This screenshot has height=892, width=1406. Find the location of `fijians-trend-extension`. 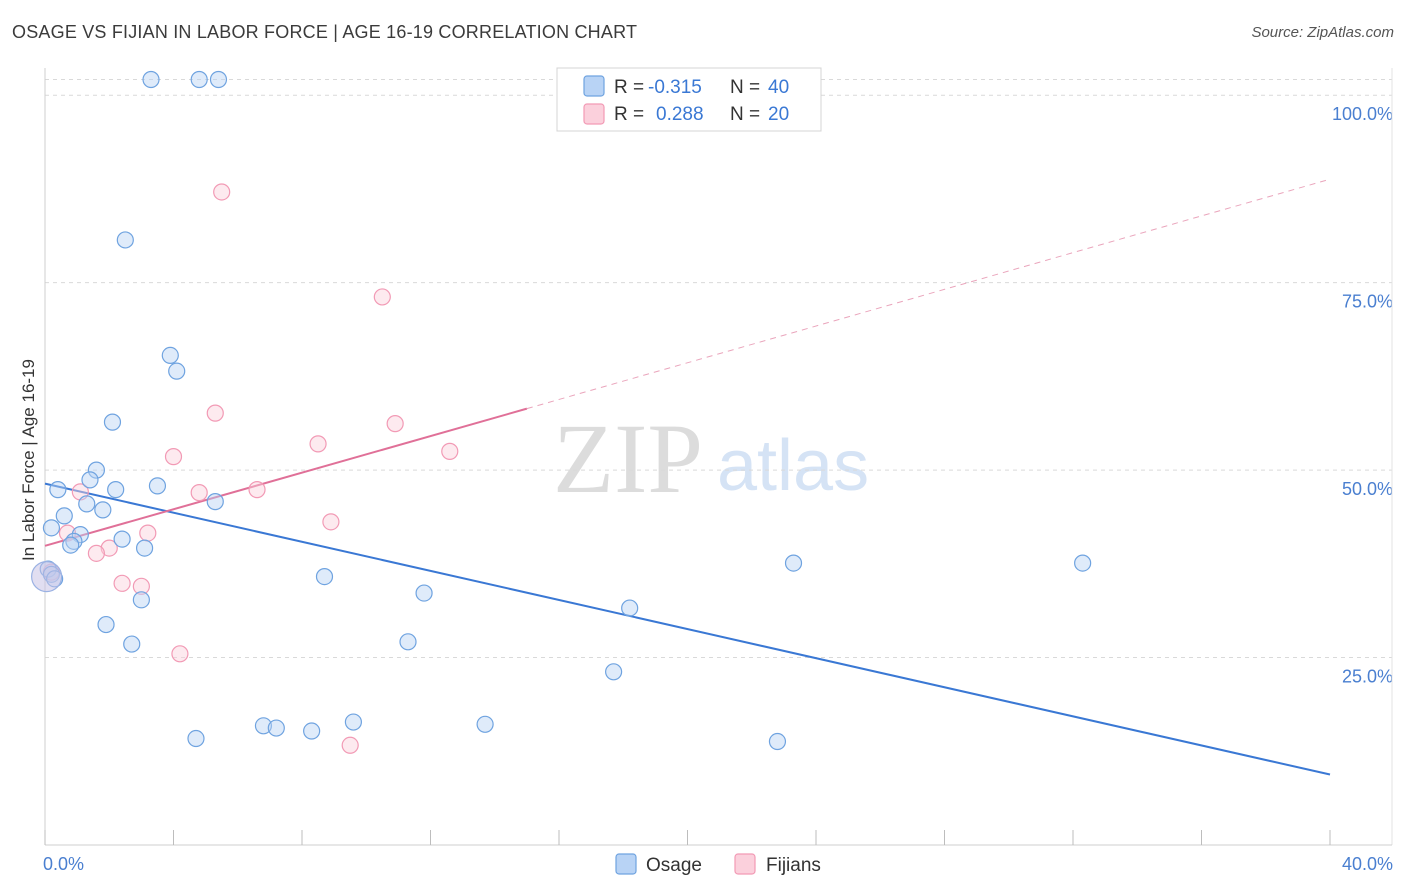

fijians-trend-extension is located at coordinates (928, 294).